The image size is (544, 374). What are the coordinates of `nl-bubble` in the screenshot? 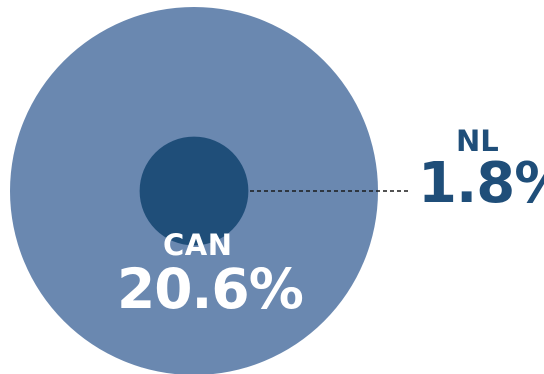 It's located at (194, 191).